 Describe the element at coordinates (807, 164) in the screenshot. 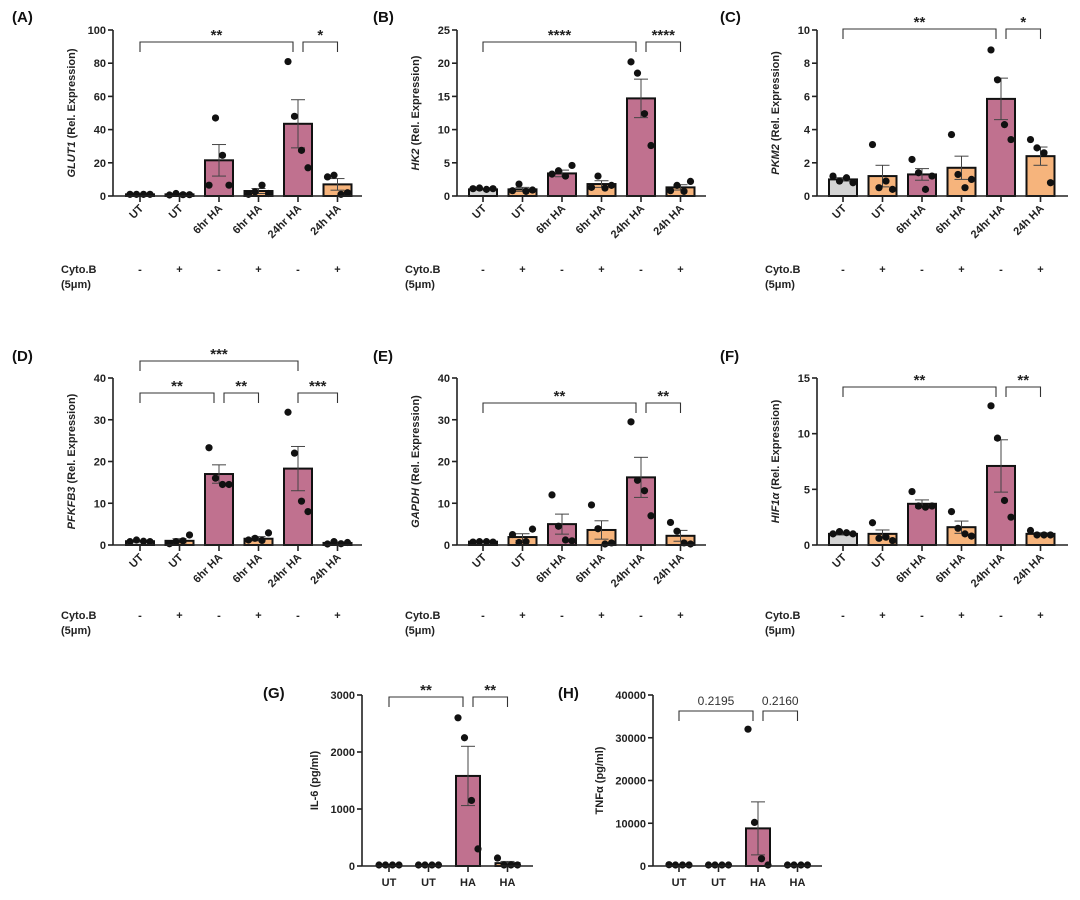

I see `y-tick-label: 2` at that location.